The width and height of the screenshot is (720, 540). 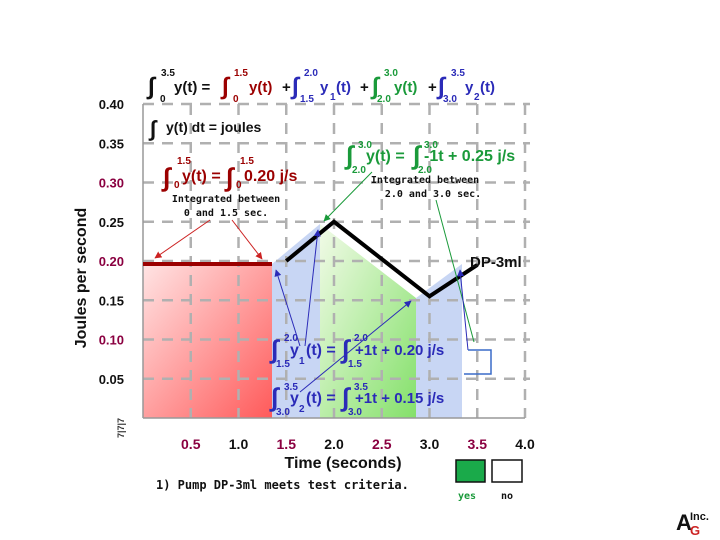 I want to click on green-note-line1: Integrated between, so click(x=425, y=180).